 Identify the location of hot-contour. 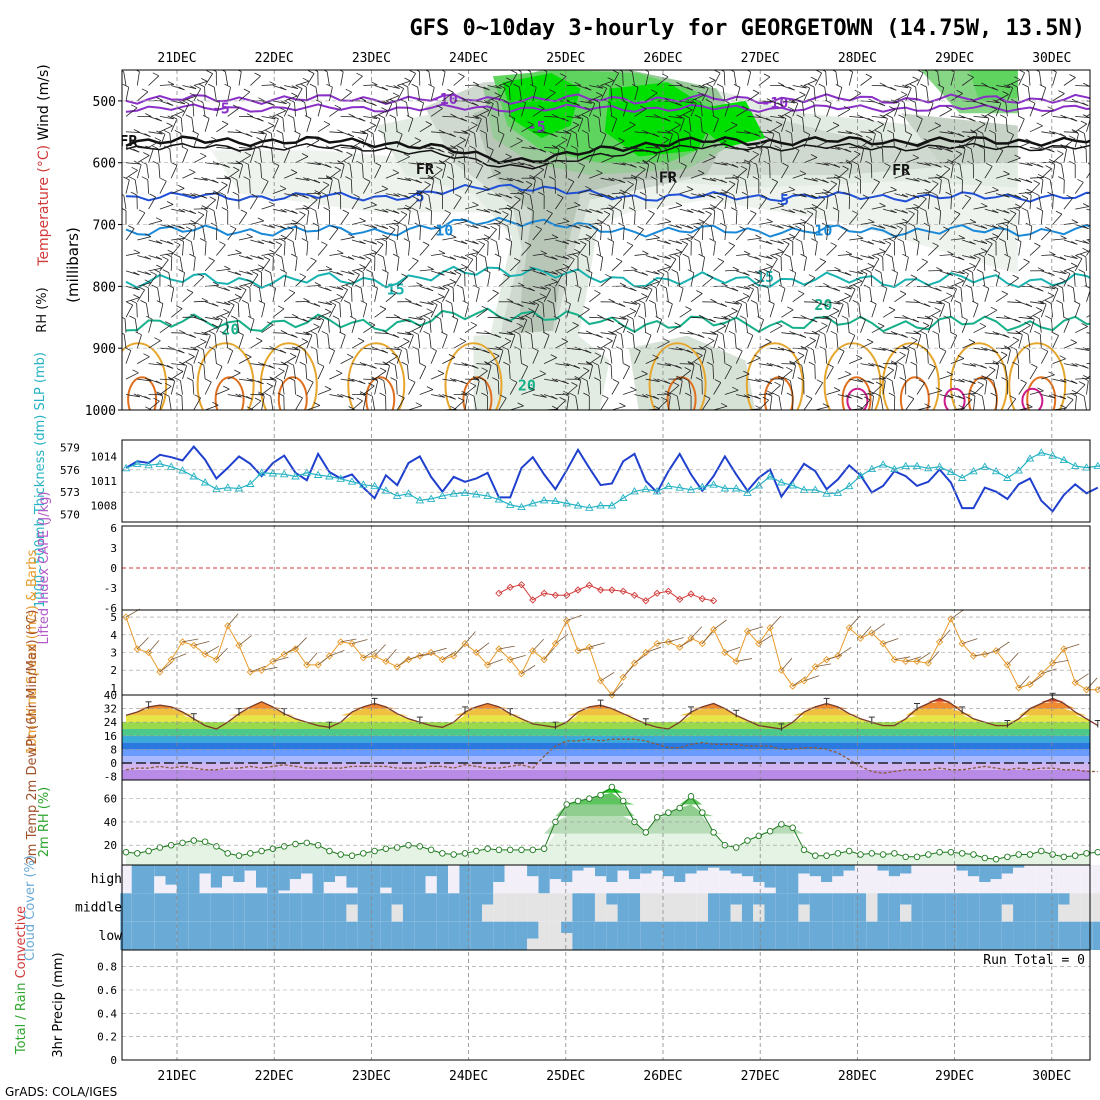
(142, 393).